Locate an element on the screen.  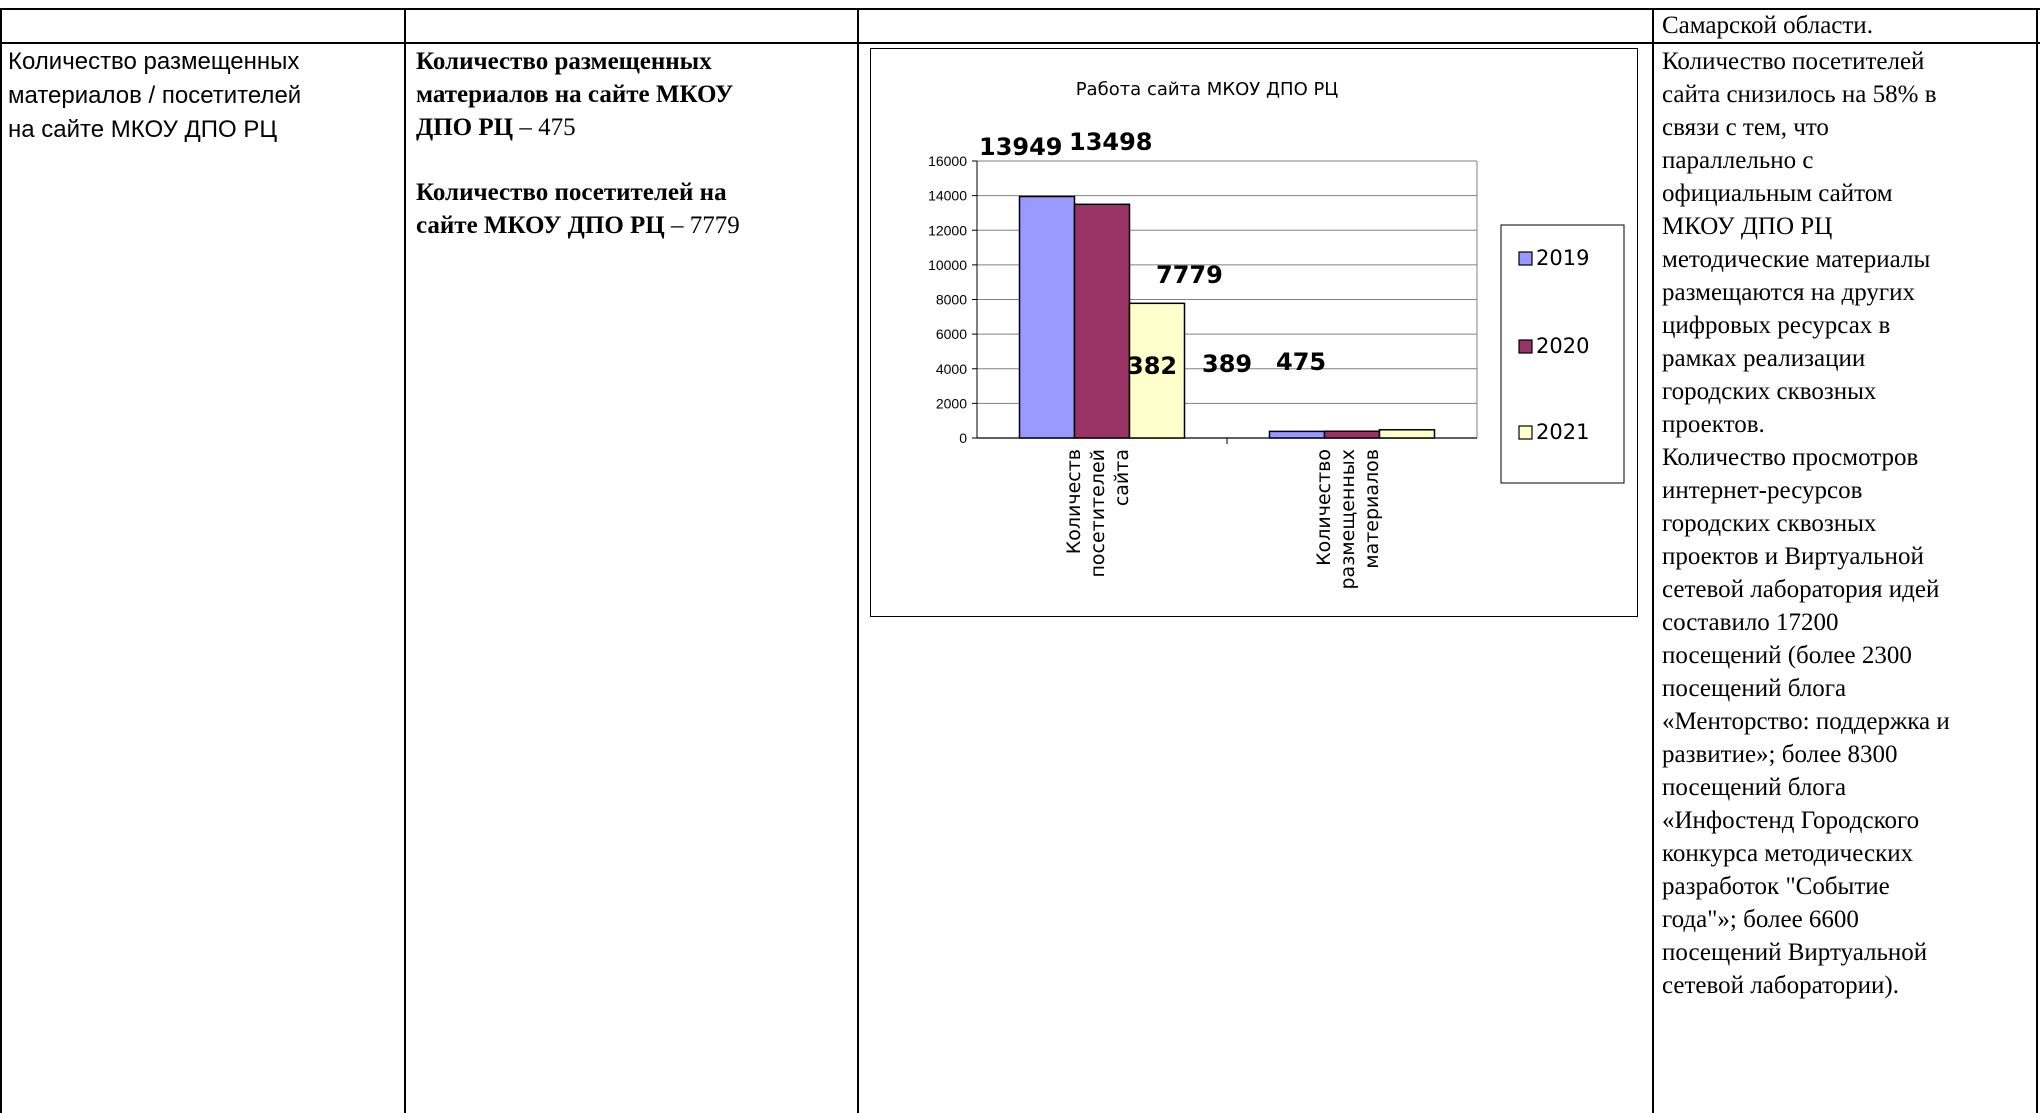
category-label: Количеств is located at coordinates (1074, 501).